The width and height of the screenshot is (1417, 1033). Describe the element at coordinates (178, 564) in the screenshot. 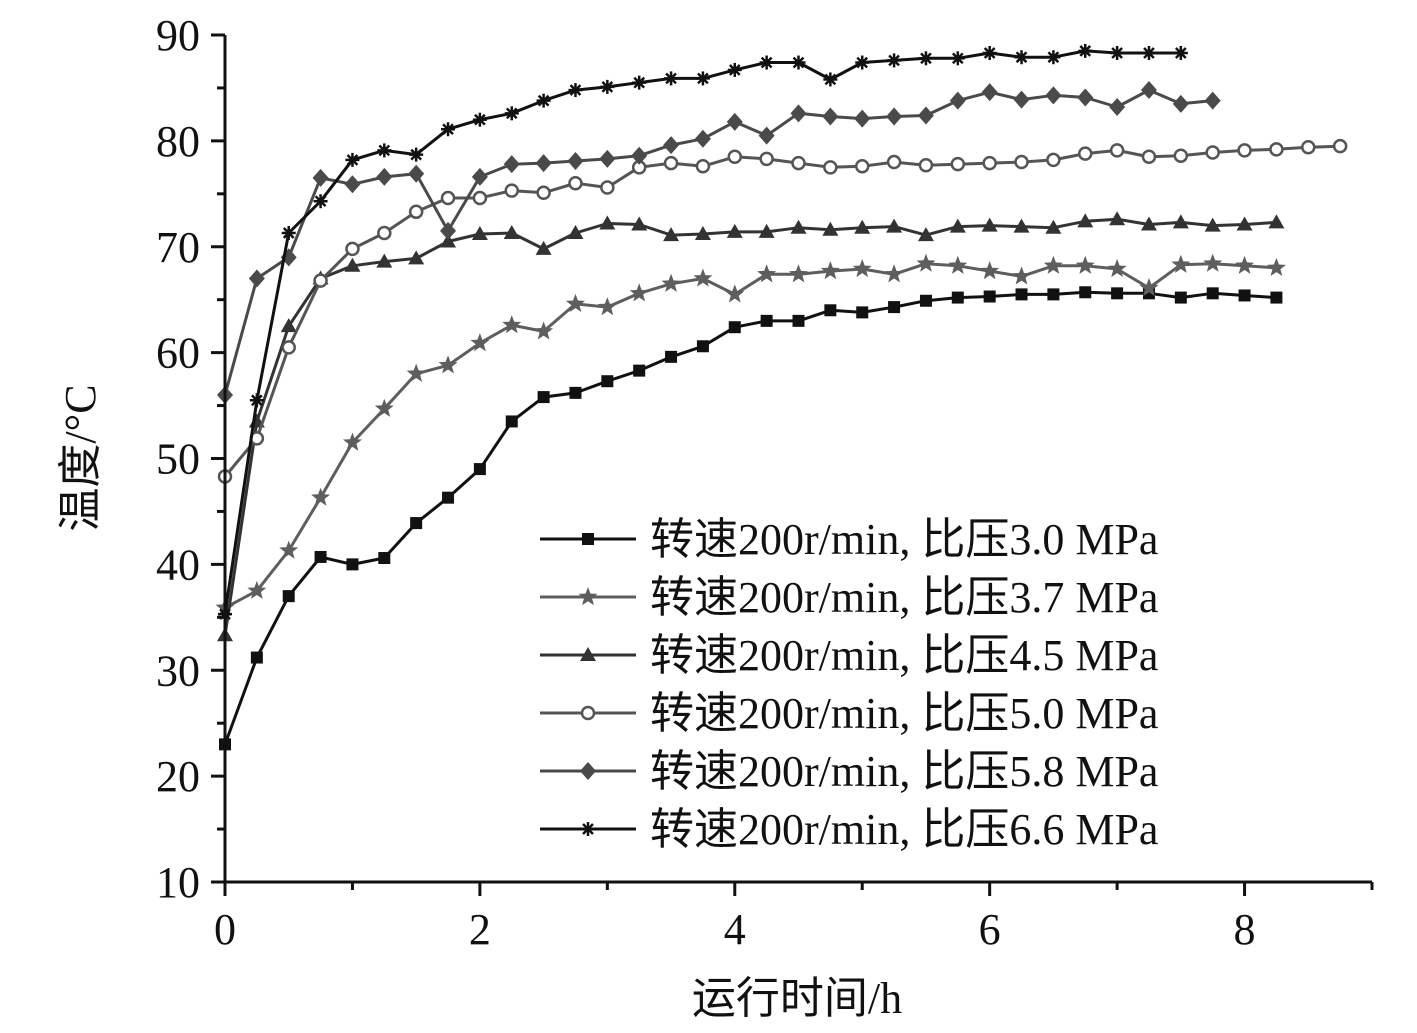

I see `y-tick-label: 40` at that location.